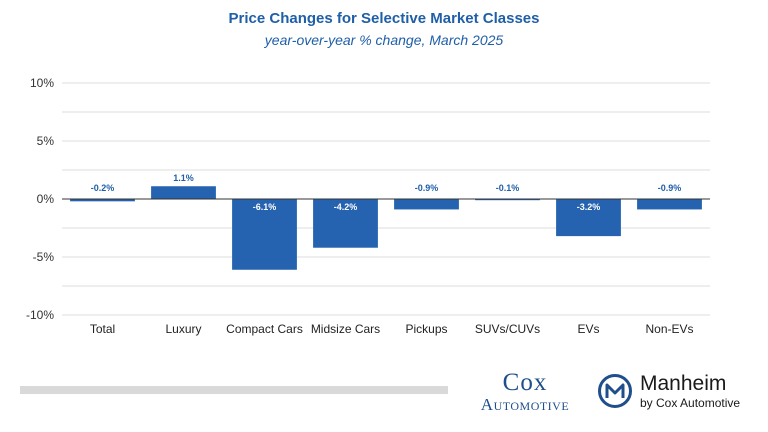 The image size is (768, 432). What do you see at coordinates (525, 382) in the screenshot?
I see `cox-logo-line1: Cox` at bounding box center [525, 382].